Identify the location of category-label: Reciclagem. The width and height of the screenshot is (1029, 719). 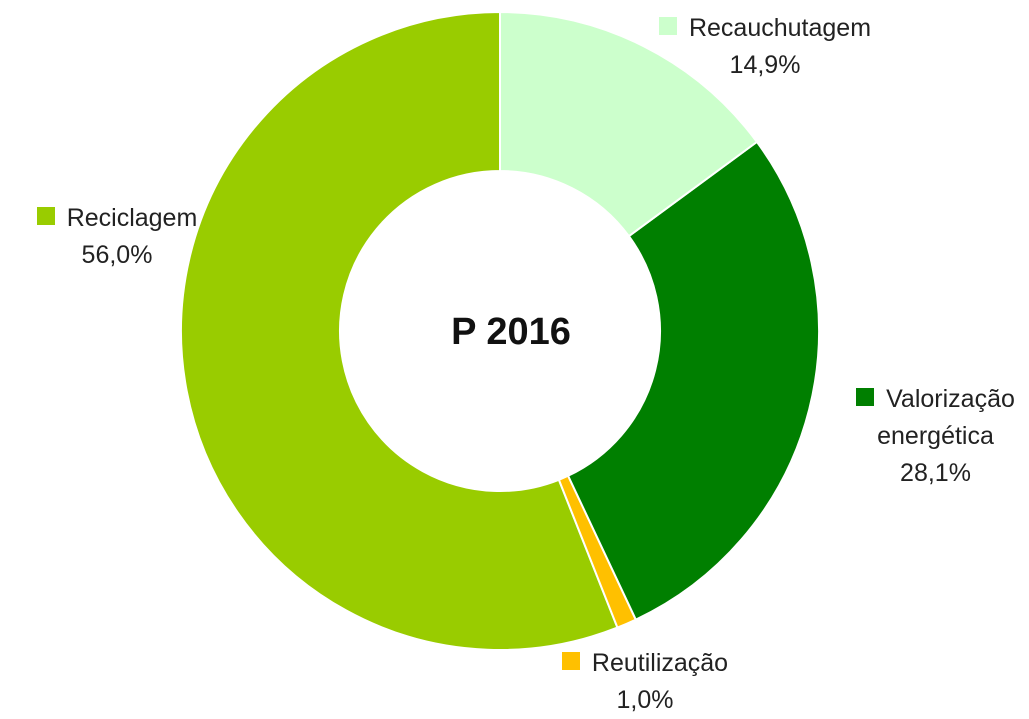
(132, 218).